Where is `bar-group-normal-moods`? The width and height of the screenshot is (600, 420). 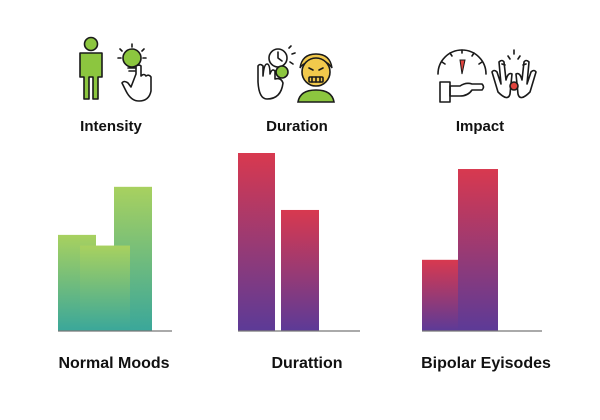 bar-group-normal-moods is located at coordinates (105, 258).